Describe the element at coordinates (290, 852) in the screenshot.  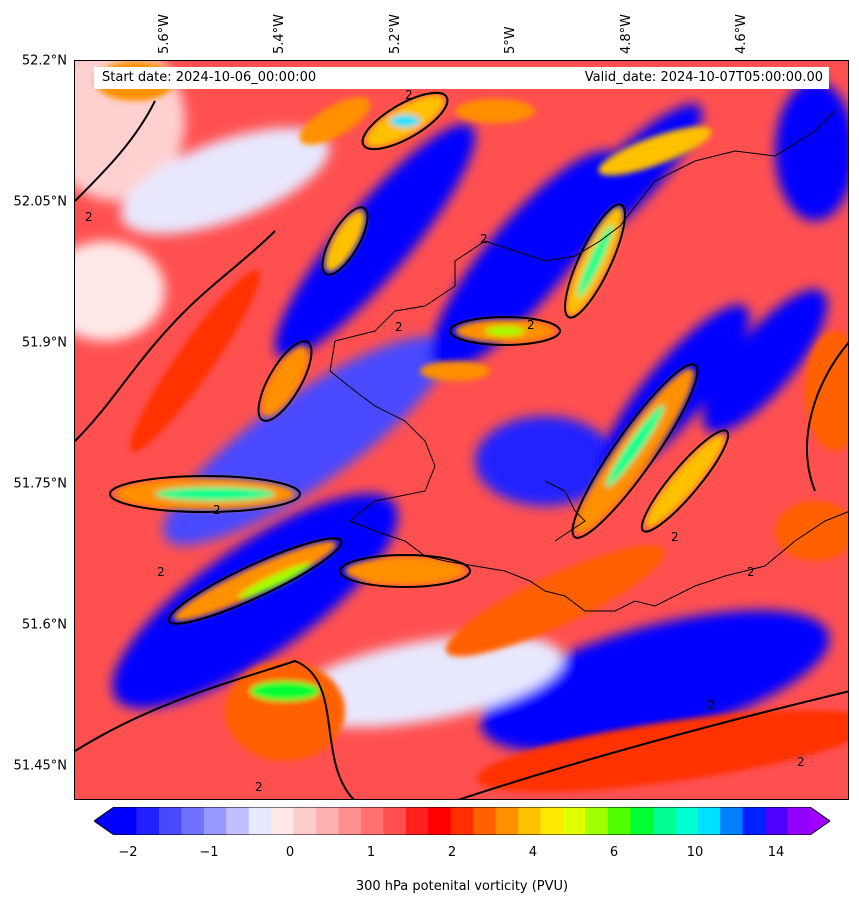
I see `colorbar-tick-label: 0` at that location.